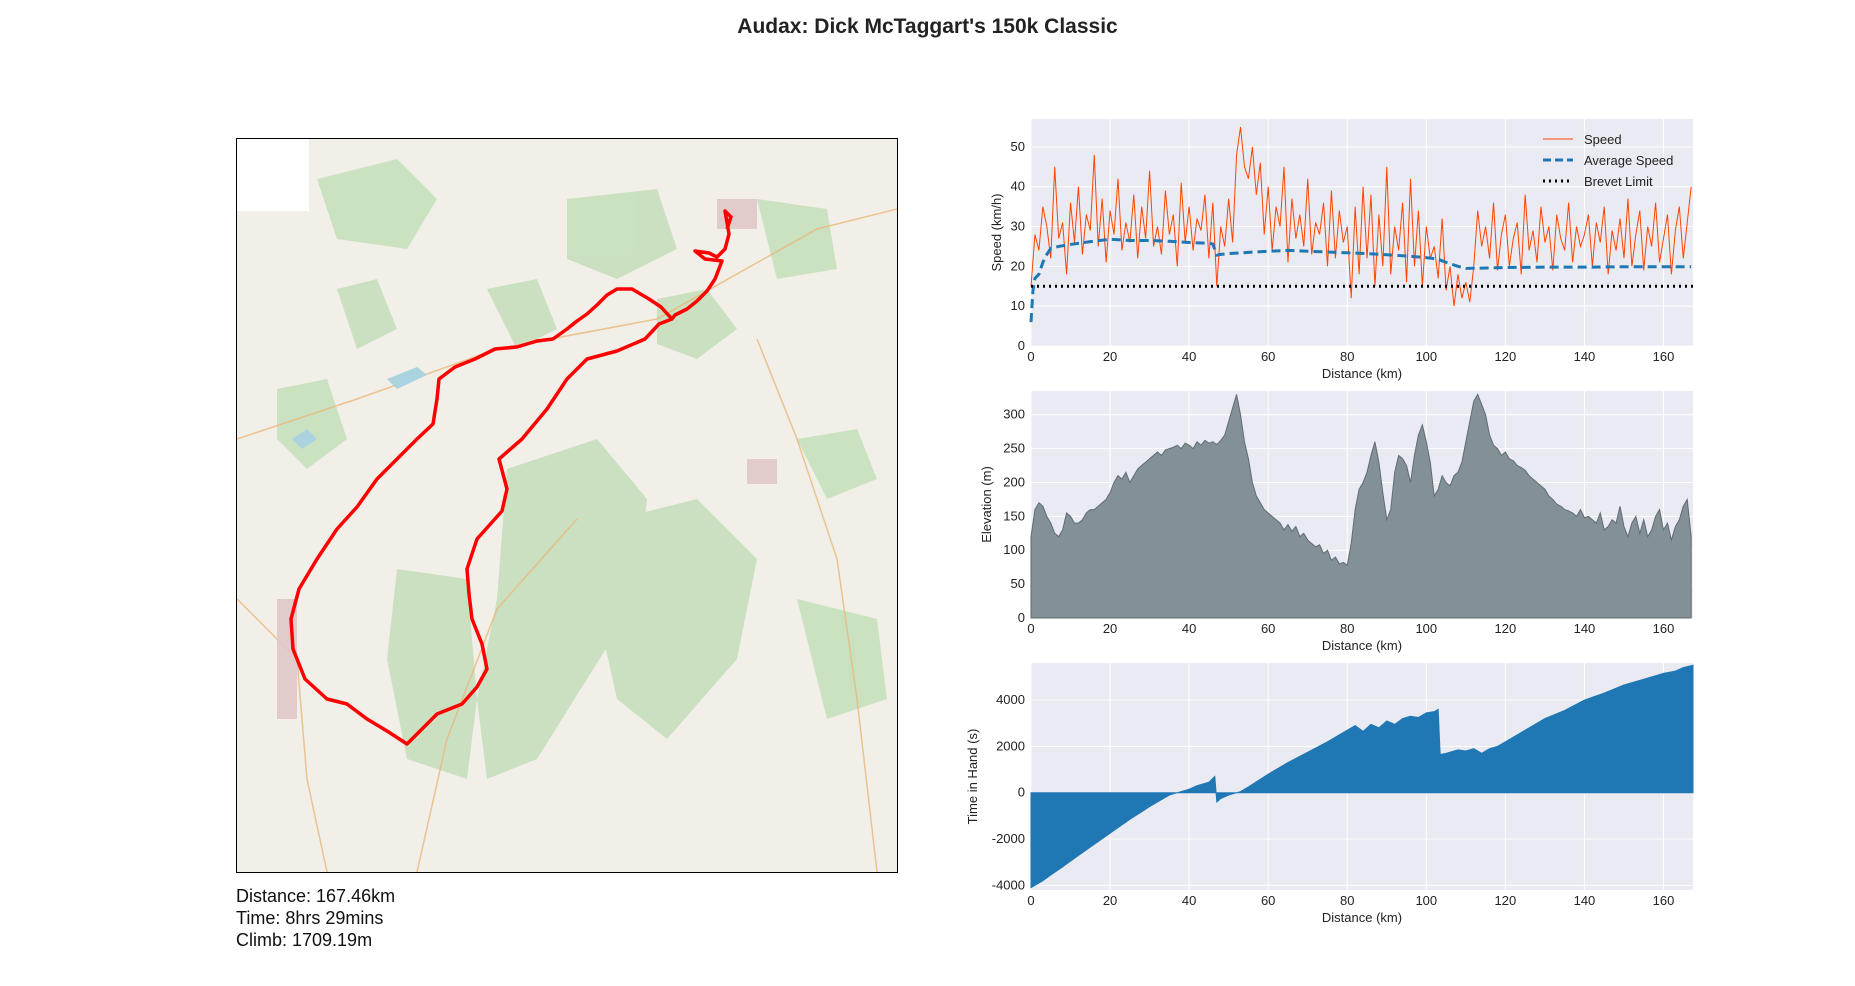 This screenshot has height=986, width=1855. Describe the element at coordinates (1014, 414) in the screenshot. I see `y-tick-label: 300` at that location.